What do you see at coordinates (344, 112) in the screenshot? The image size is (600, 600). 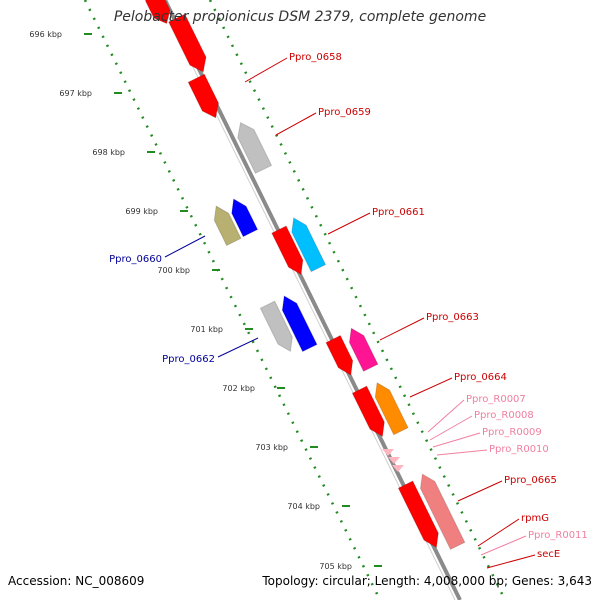 I see `gene-label: Ppro_0659` at bounding box center [344, 112].